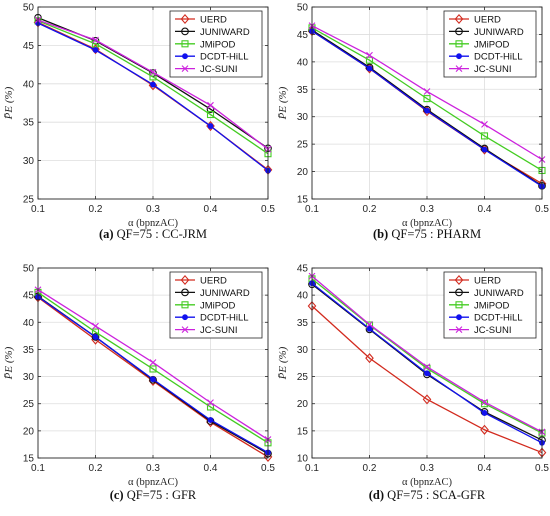  Describe the element at coordinates (162, 495) in the screenshot. I see `caption-text: QF=75 : GFR` at that location.